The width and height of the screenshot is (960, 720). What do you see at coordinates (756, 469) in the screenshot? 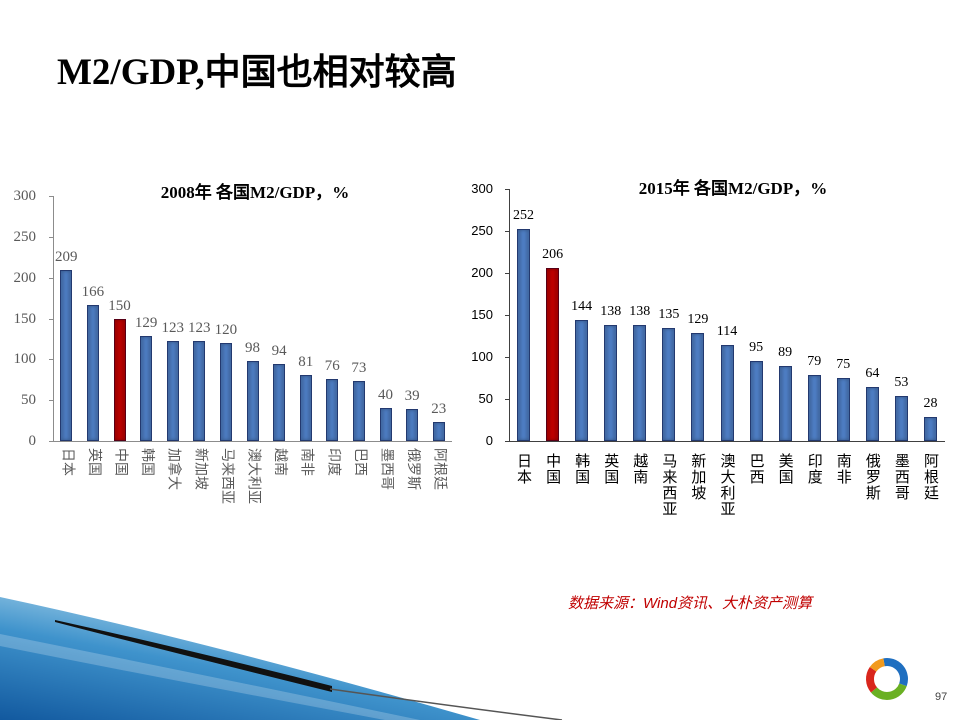
I see `category-label-2015-9: 巴西` at bounding box center [756, 469].